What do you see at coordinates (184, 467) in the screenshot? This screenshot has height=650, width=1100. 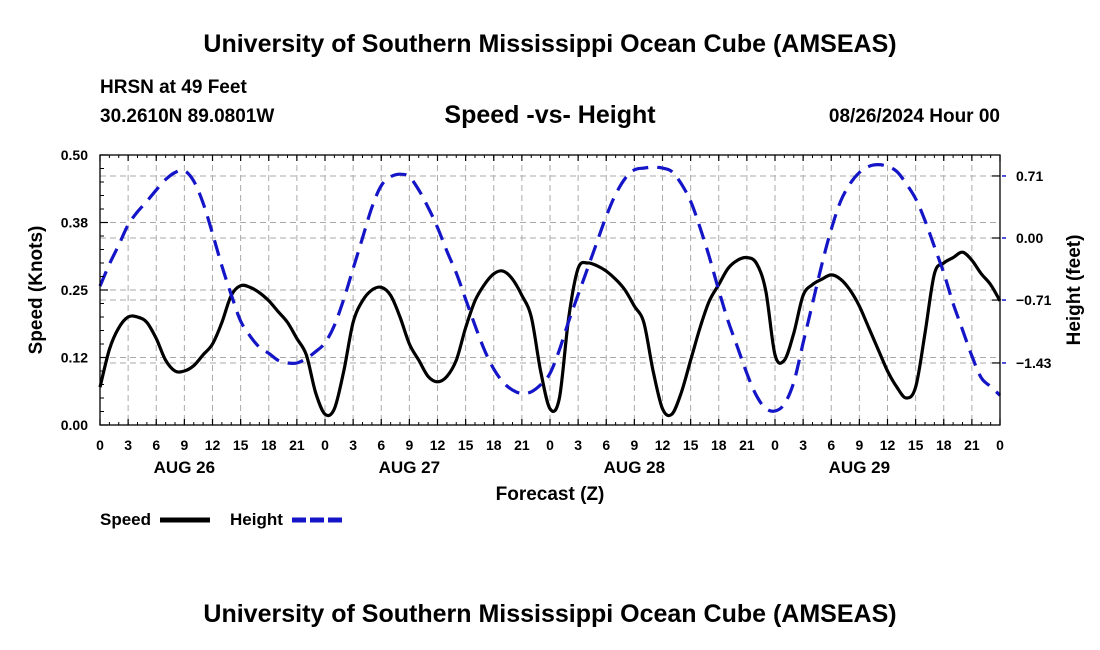 I see `day-label: AUG 26` at bounding box center [184, 467].